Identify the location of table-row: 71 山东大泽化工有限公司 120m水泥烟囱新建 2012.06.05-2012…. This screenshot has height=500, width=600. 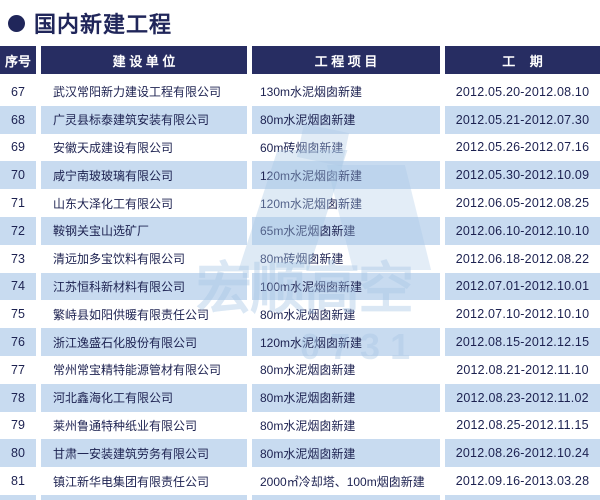
(300, 203).